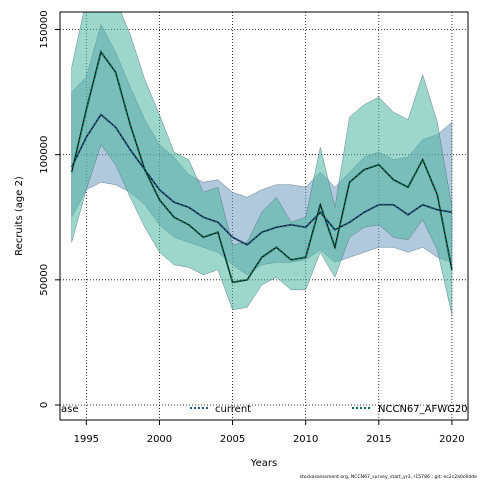 This screenshot has height=480, width=480. I want to click on x-tick-label-1995: 1995, so click(86, 439).